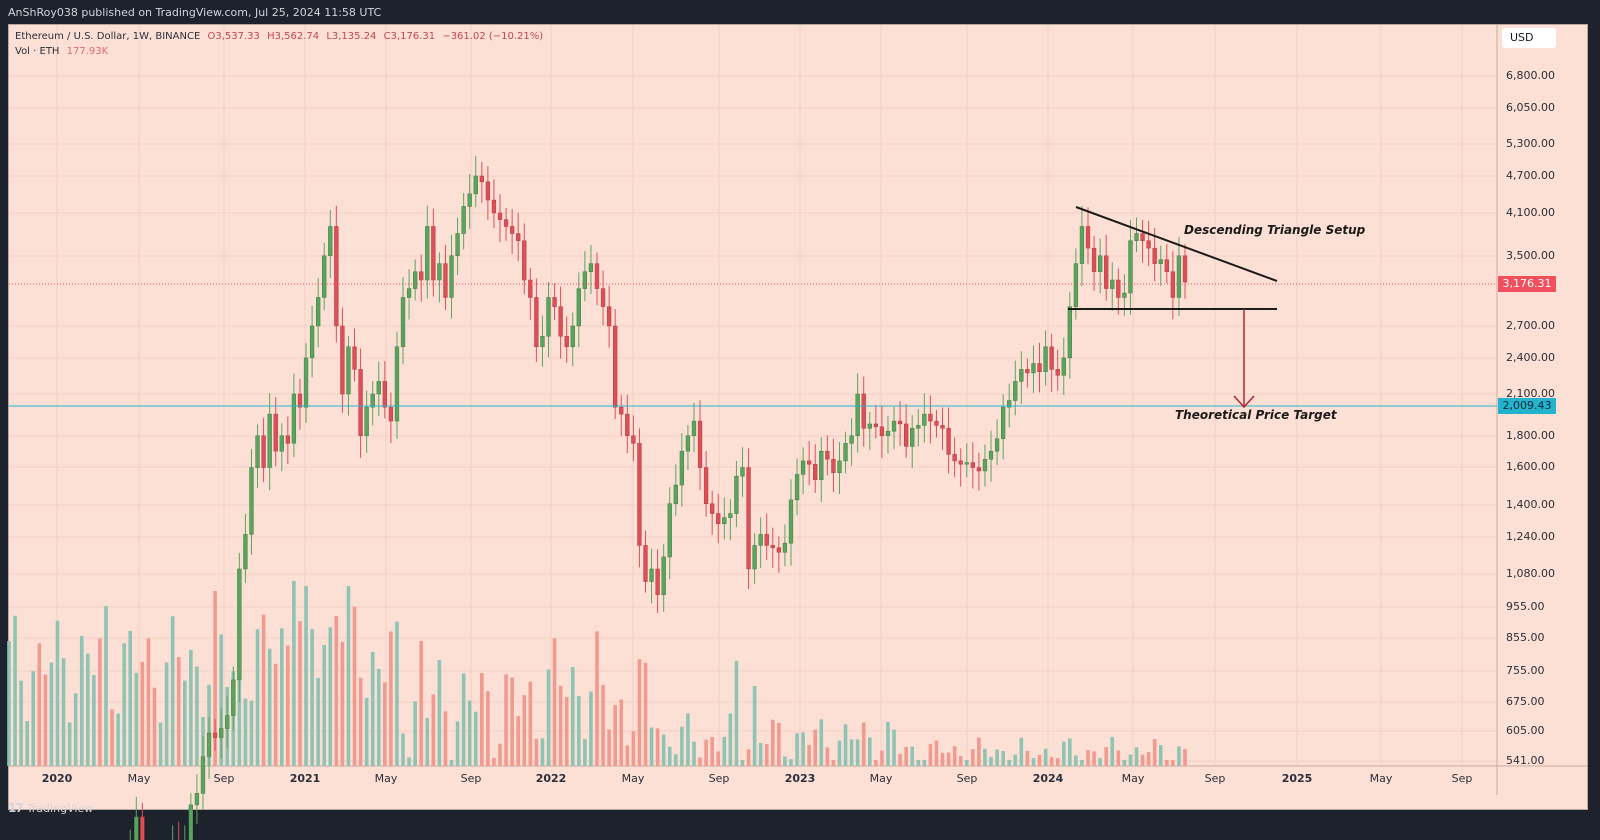 This screenshot has height=840, width=1600. Describe the element at coordinates (1297, 778) in the screenshot. I see `time-tick-label: 2025` at that location.